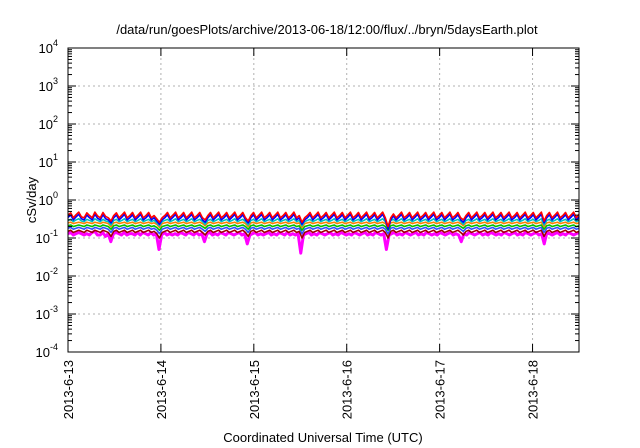  I want to click on series-lines, so click(323, 233).